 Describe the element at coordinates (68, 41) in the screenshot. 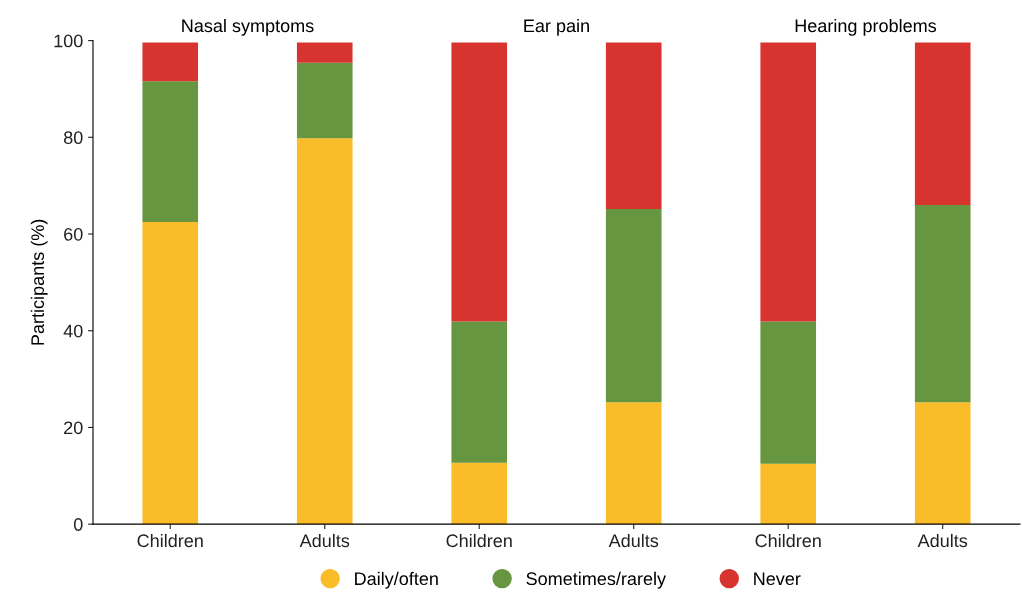

I see `y-tick-label: 100` at that location.